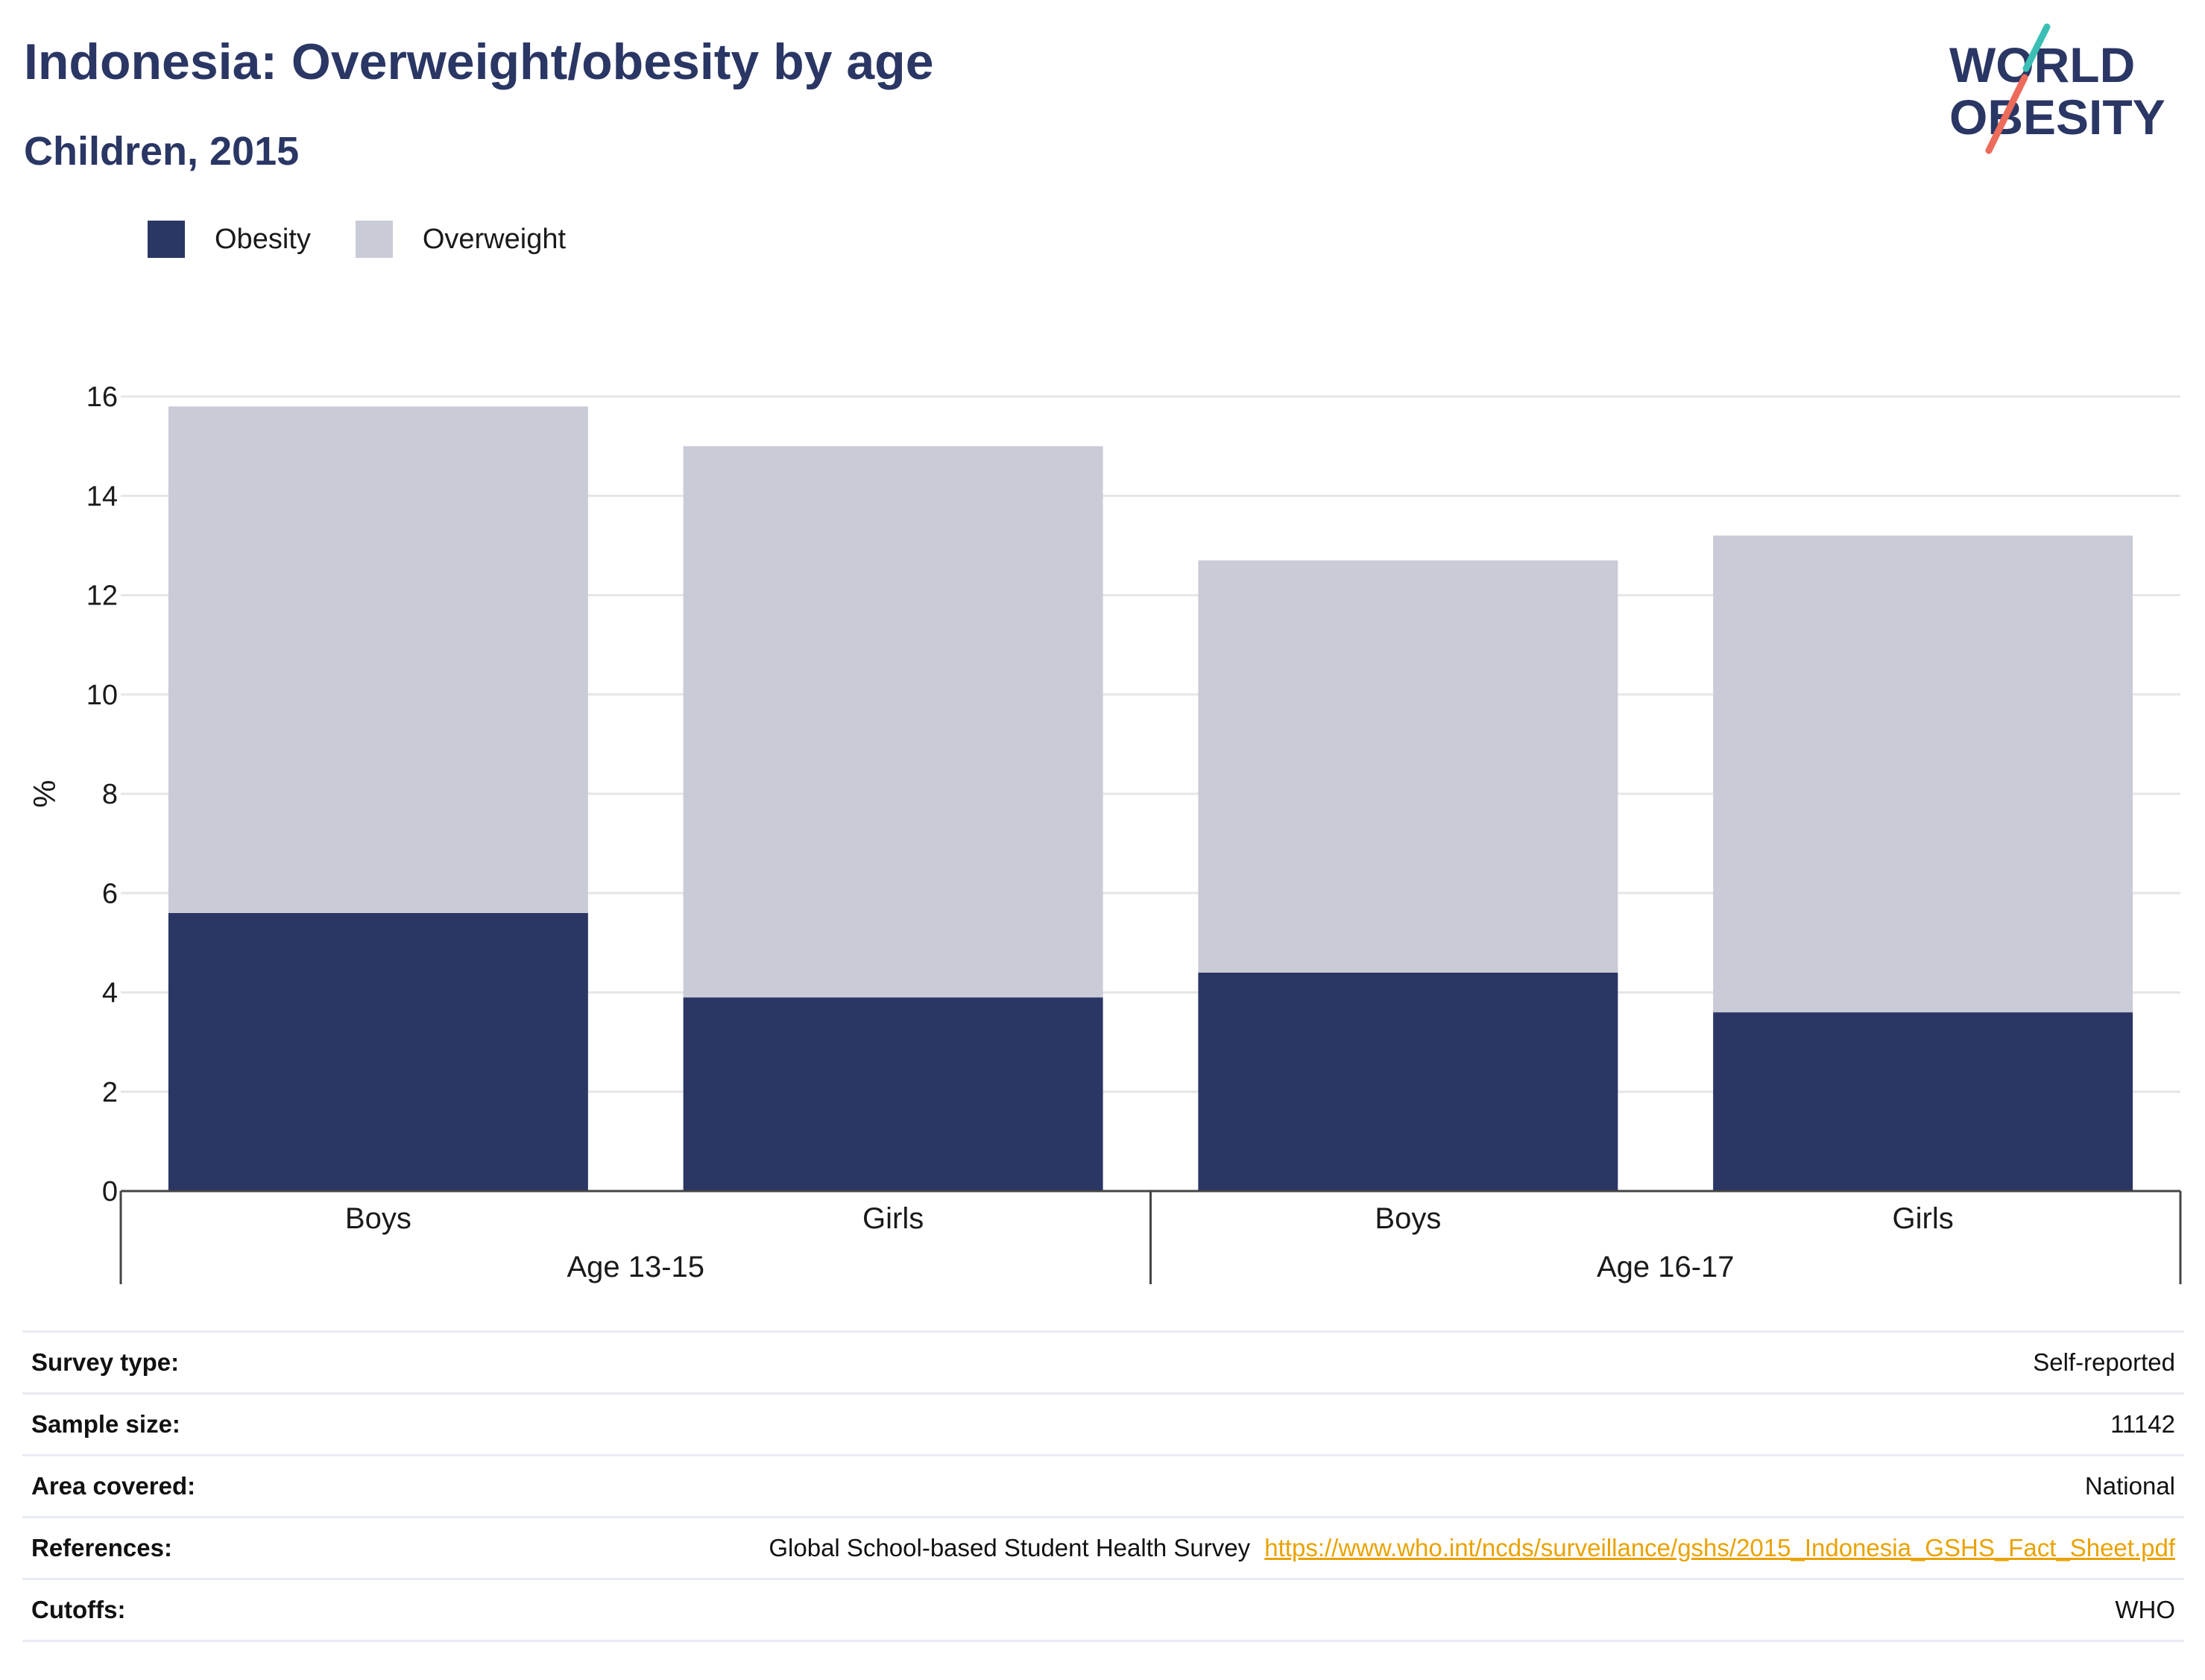 The image size is (2205, 1680). Describe the element at coordinates (1103, 1364) in the screenshot. I see `info-row-survey-type: Survey type: Self-reported` at that location.